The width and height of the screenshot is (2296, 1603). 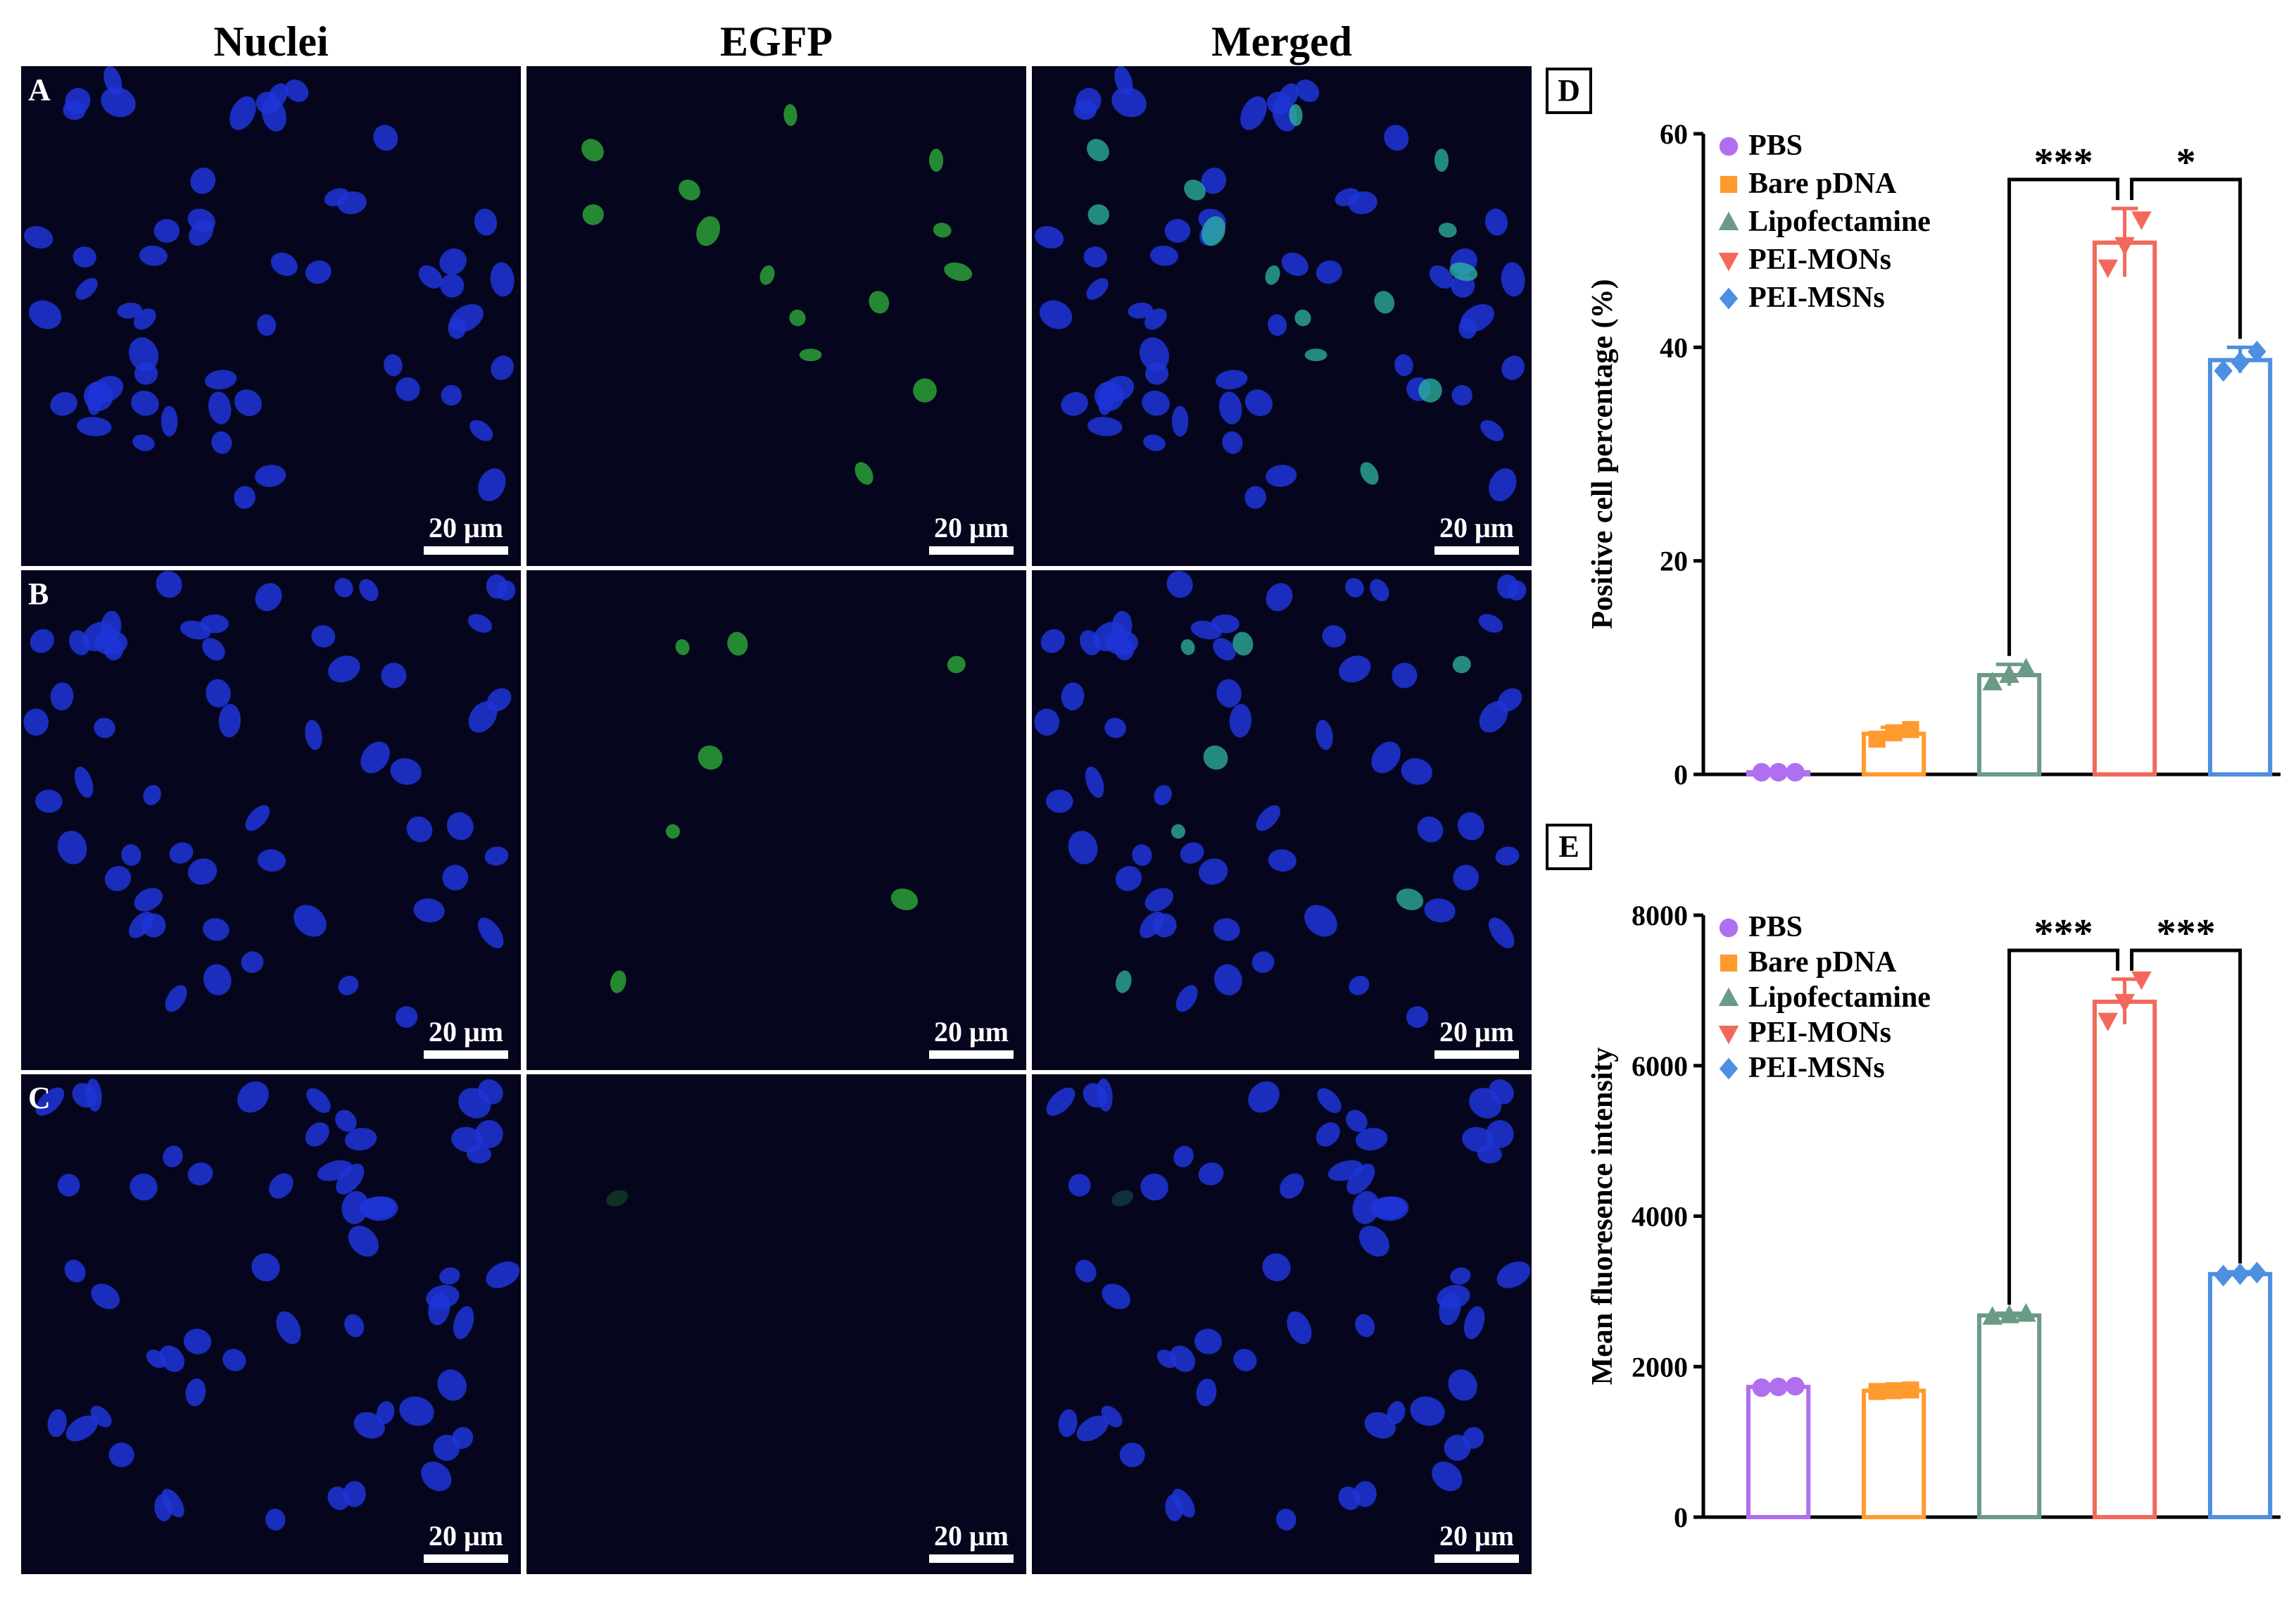 What do you see at coordinates (776, 820) in the screenshot?
I see `micrograph-egfp-row-b: 20 μm` at bounding box center [776, 820].